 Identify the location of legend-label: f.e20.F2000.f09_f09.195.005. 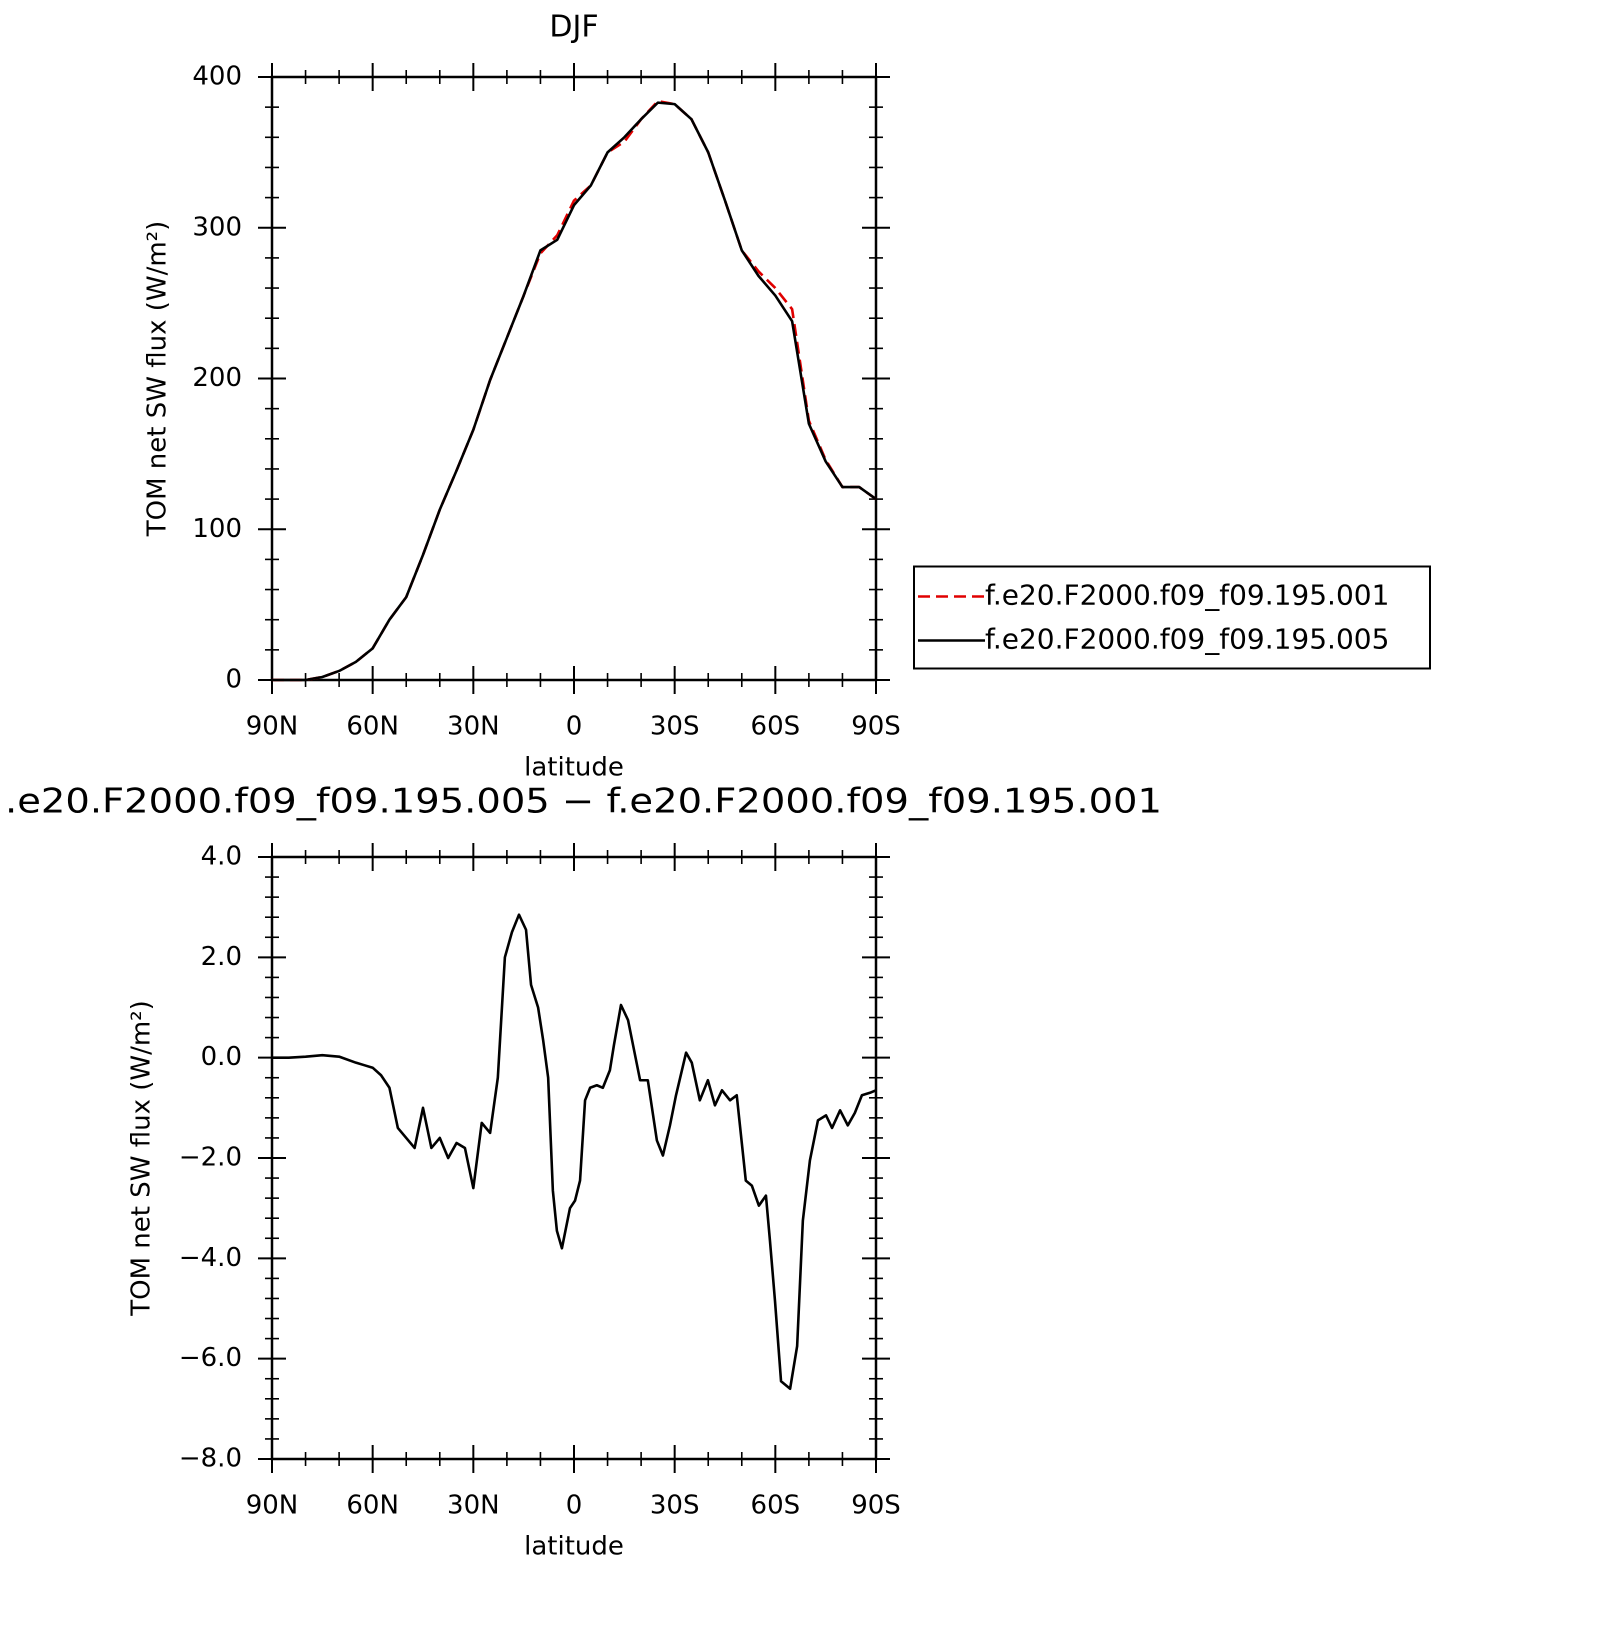
(1187, 639).